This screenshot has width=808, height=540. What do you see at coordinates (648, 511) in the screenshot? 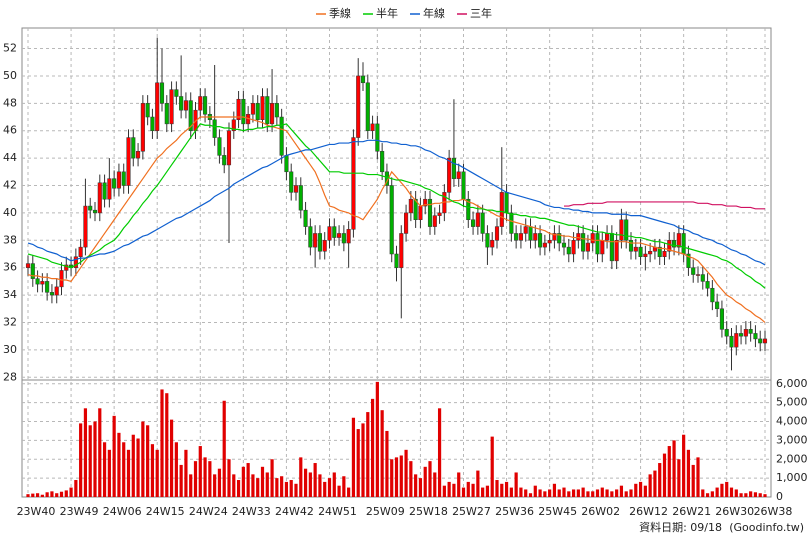
I see `x-tick-label: 26W12` at bounding box center [648, 511].